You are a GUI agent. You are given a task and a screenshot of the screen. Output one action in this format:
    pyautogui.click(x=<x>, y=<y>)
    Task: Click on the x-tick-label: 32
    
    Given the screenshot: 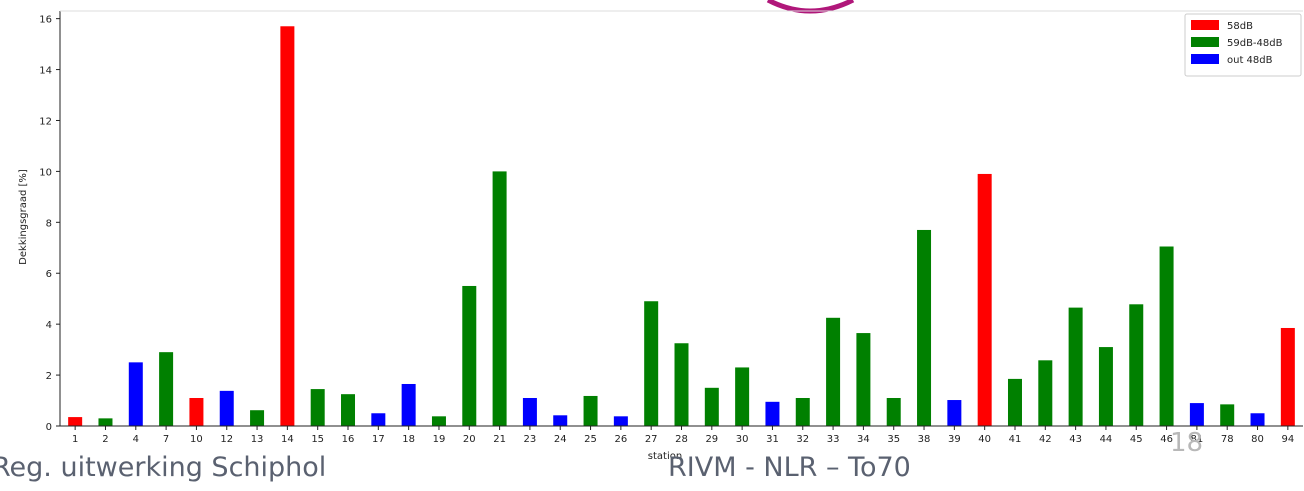 What is the action you would take?
    pyautogui.click(x=802, y=439)
    